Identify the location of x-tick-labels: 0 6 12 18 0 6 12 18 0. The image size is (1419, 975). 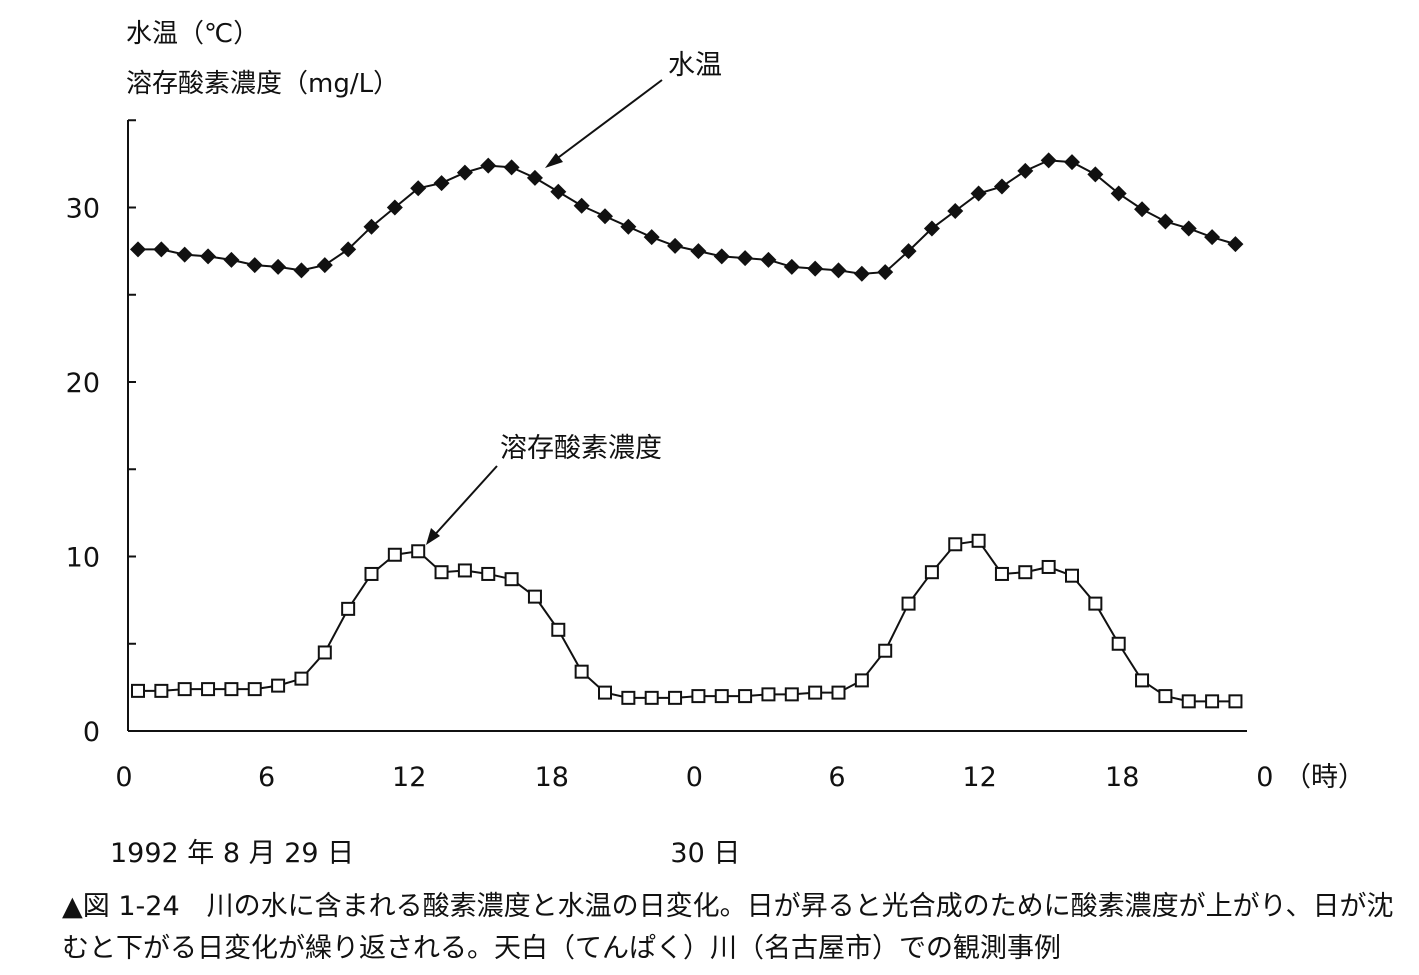
(694, 777).